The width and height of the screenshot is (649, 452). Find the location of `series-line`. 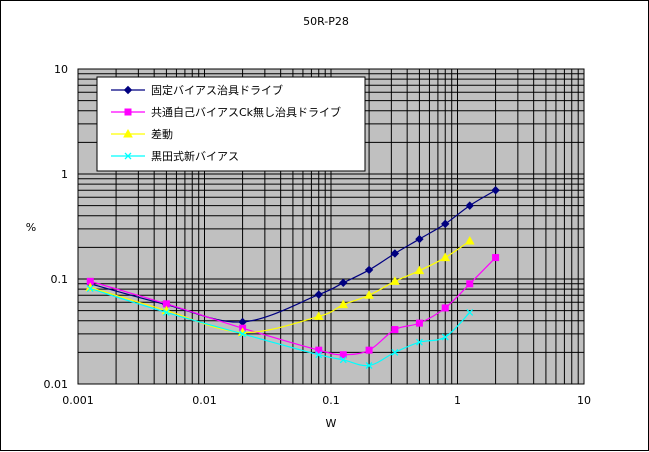

series-line is located at coordinates (280, 327).